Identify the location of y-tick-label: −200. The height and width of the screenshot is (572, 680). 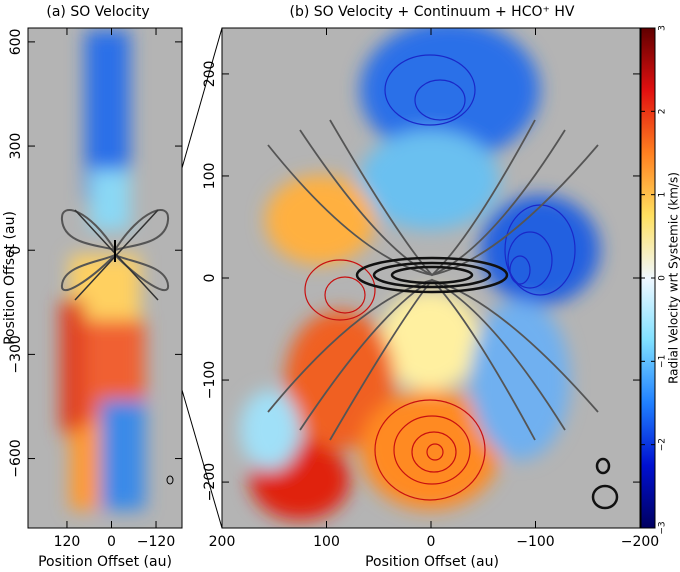
(210, 482).